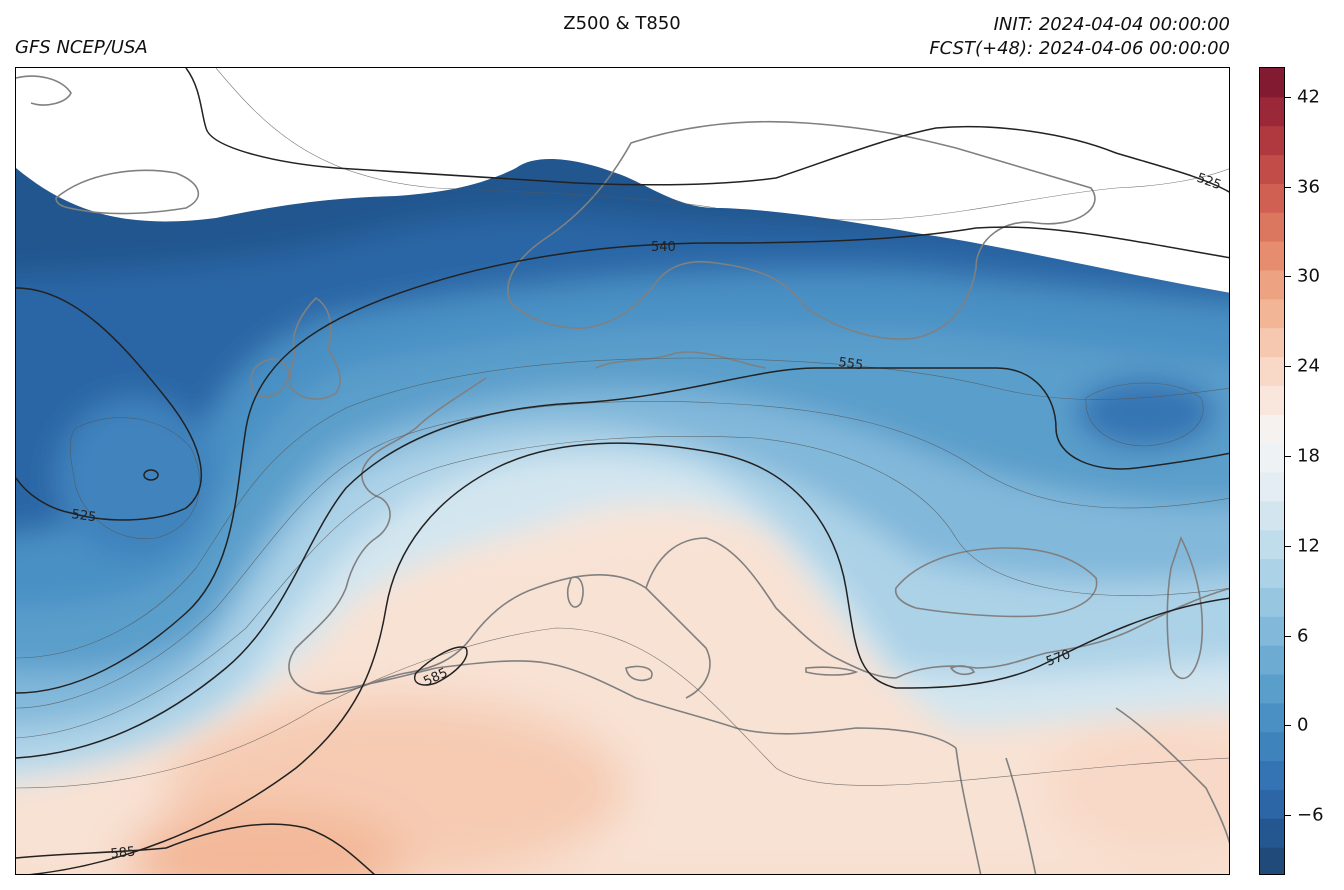  I want to click on colorbar-ticks: −6 0 6 12 18 24 30 36 42, so click(1314, 471).